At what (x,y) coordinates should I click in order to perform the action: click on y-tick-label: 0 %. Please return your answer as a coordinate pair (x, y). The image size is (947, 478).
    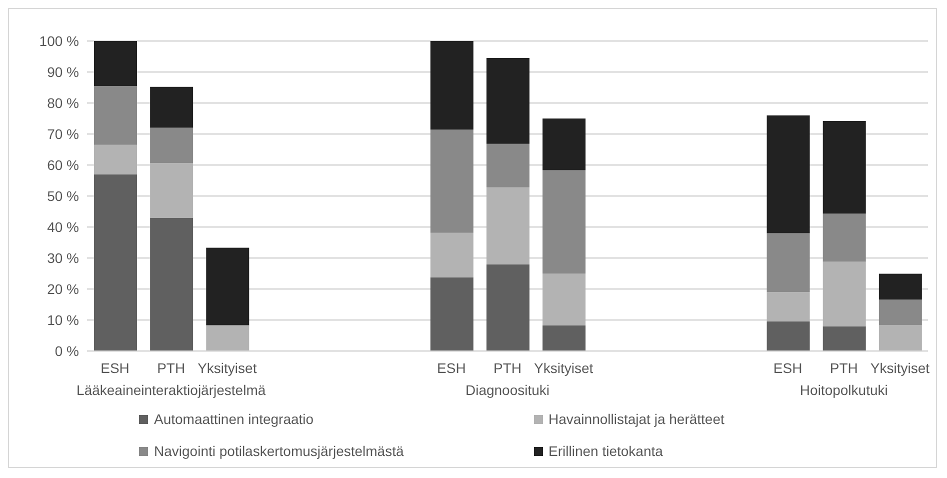
    Looking at the image, I should click on (66, 350).